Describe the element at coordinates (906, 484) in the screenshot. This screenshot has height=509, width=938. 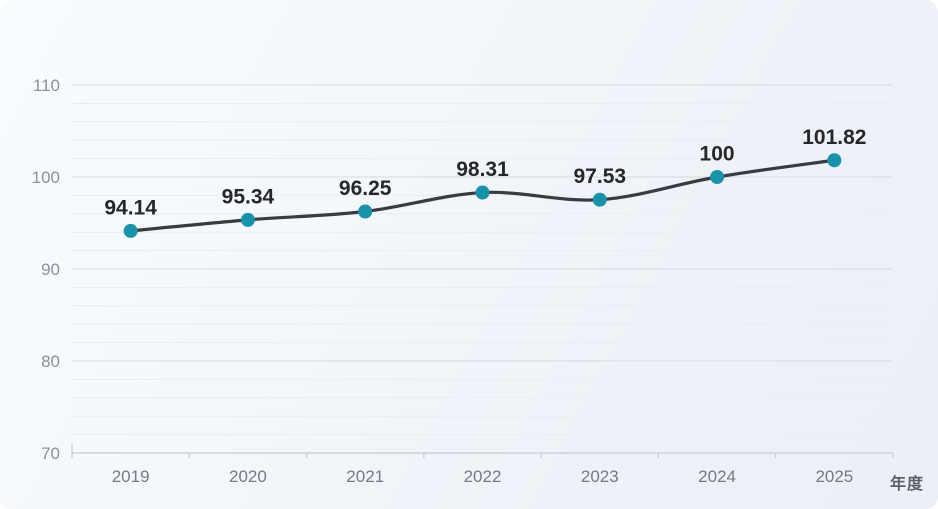
I see `x-axis-title: 年度` at that location.